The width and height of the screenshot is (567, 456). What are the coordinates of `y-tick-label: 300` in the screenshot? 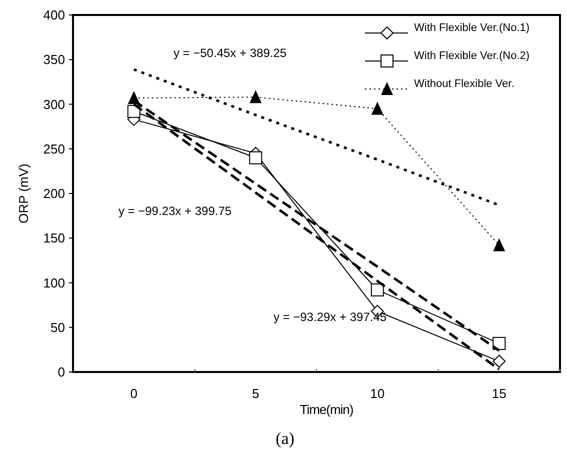 It's located at (54, 104).